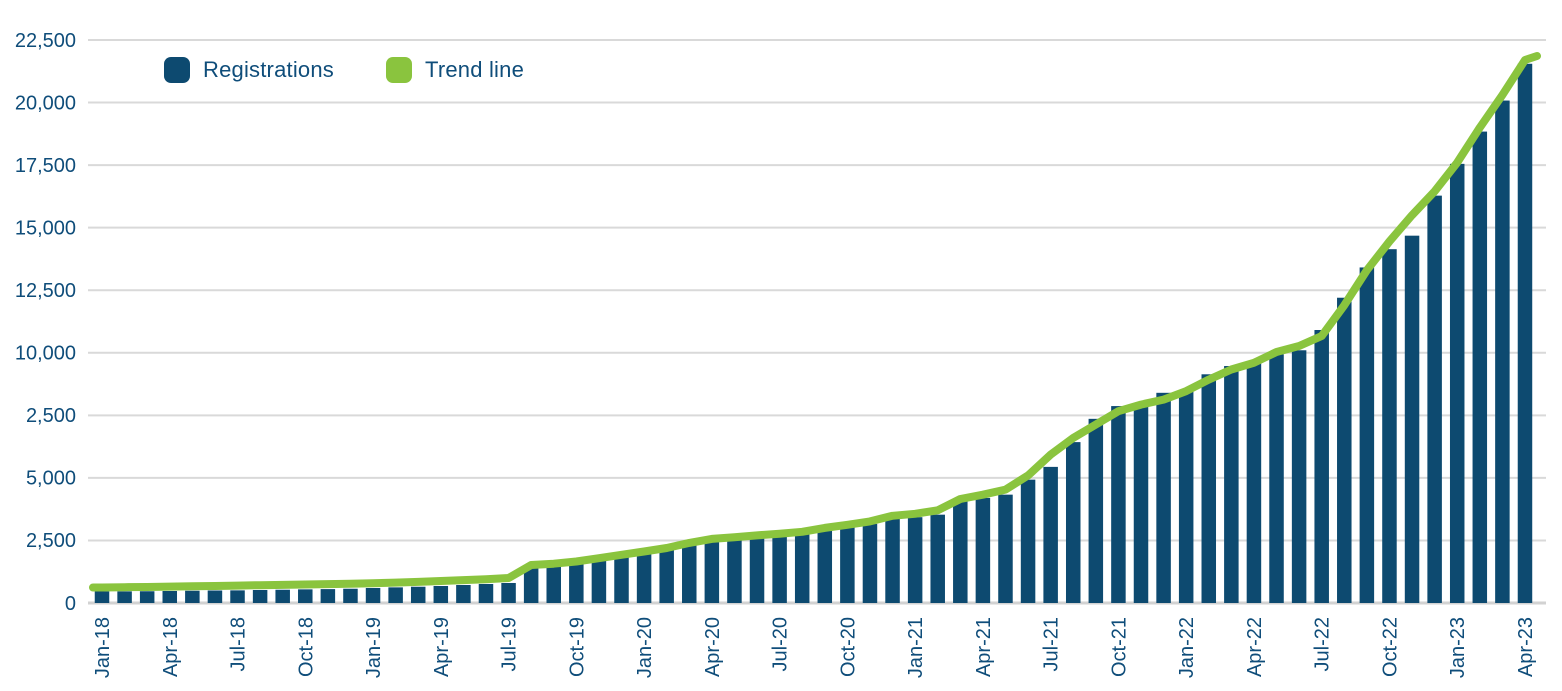 The image size is (1562, 691). What do you see at coordinates (268, 69) in the screenshot?
I see `legend-label-registrations: Registrations` at bounding box center [268, 69].